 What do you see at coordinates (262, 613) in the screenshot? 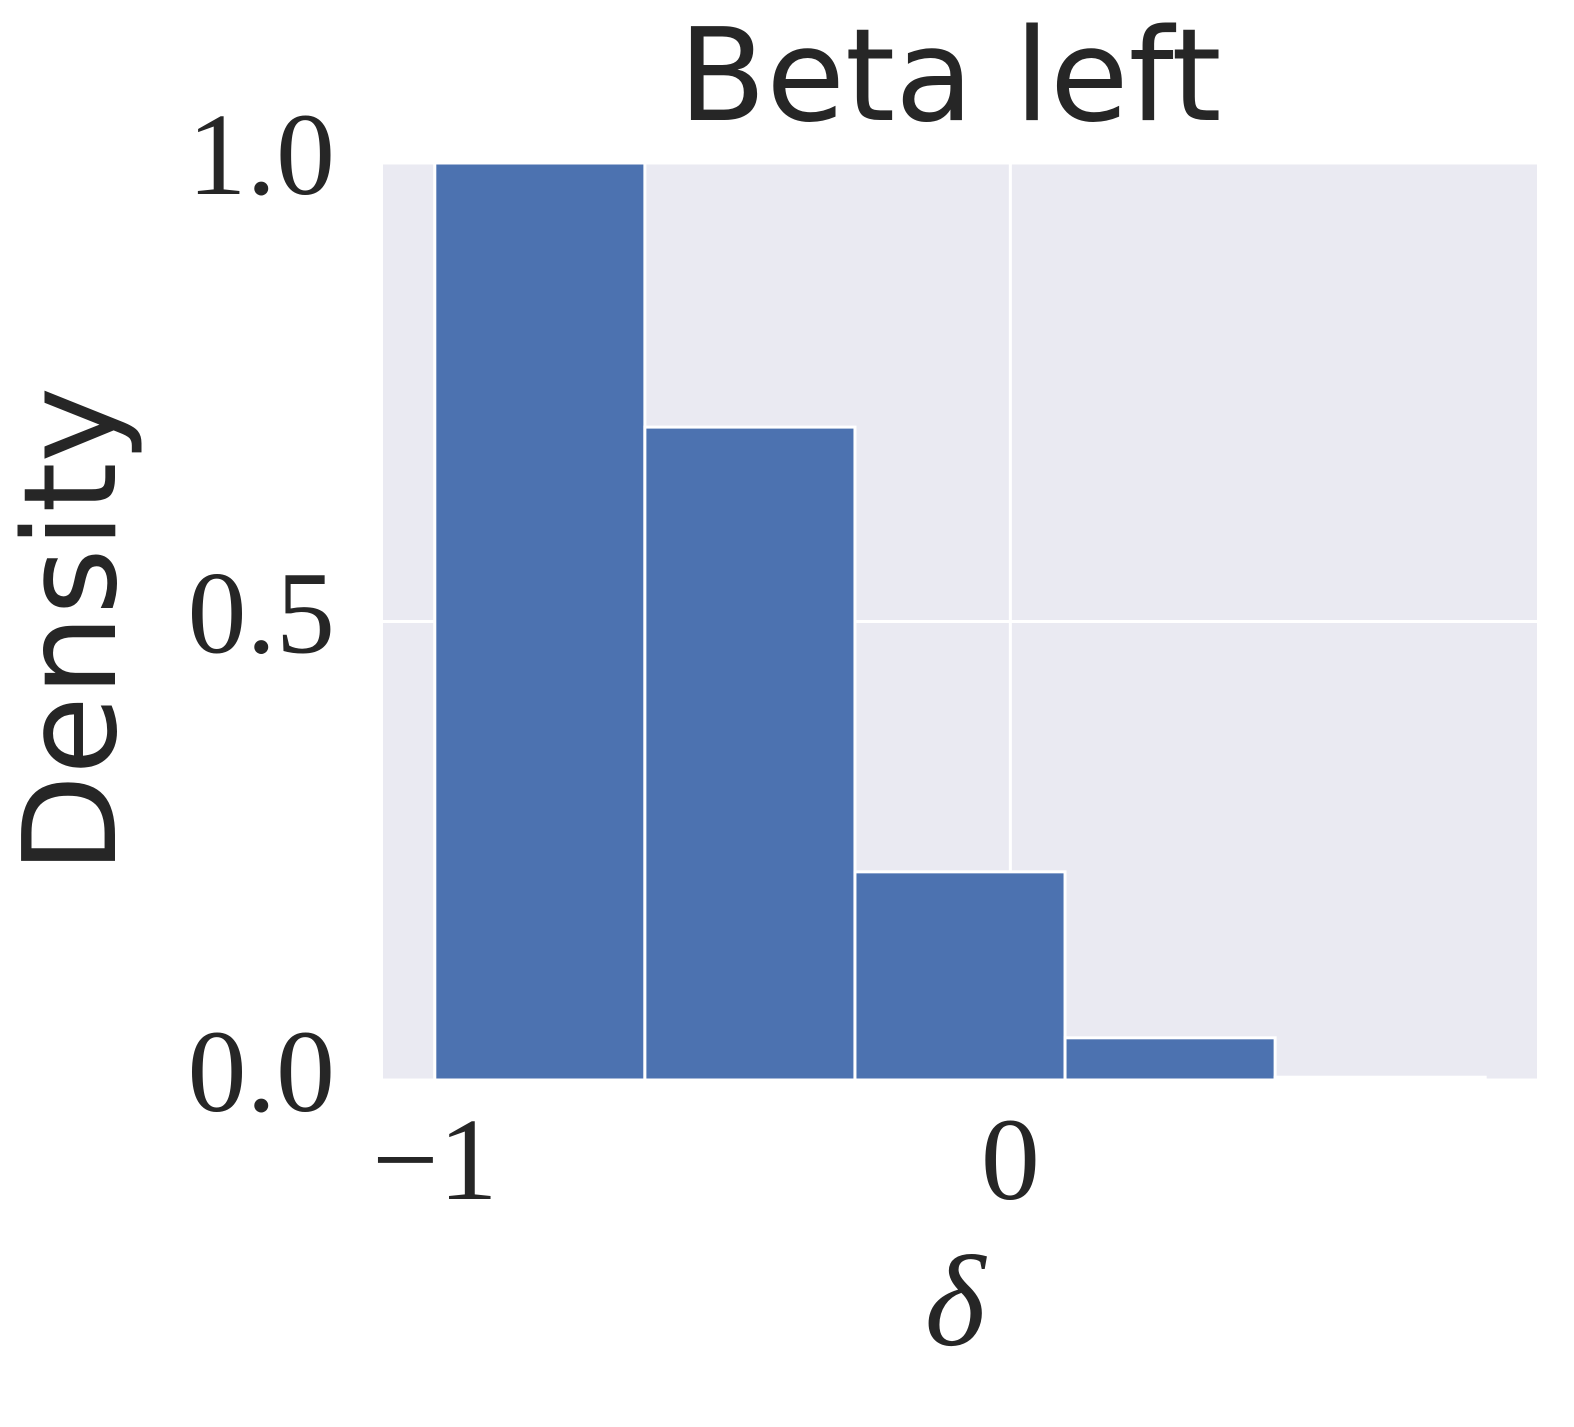
I see `y-tick-label: 0.5` at bounding box center [262, 613].